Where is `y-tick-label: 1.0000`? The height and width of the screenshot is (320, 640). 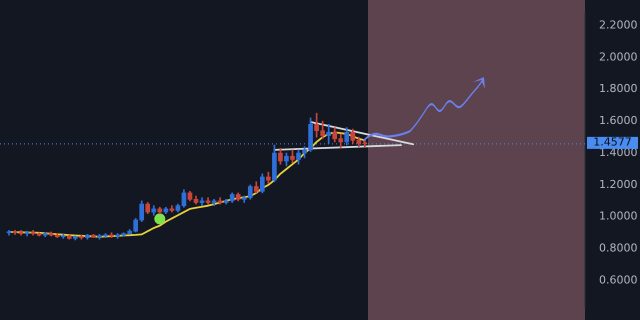 y-tick-label: 1.0000 is located at coordinates (618, 216).